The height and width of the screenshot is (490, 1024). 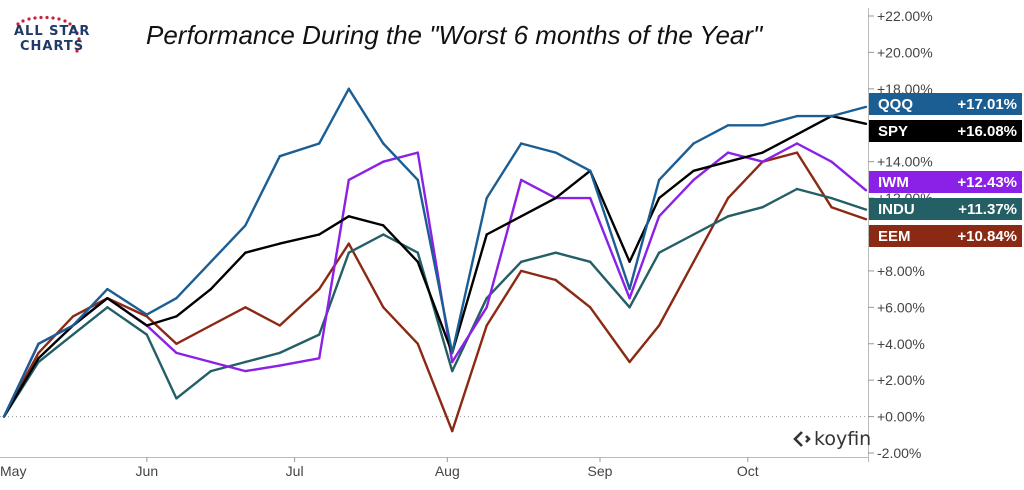 I want to click on series-label-value: +12.43%, so click(x=987, y=182).